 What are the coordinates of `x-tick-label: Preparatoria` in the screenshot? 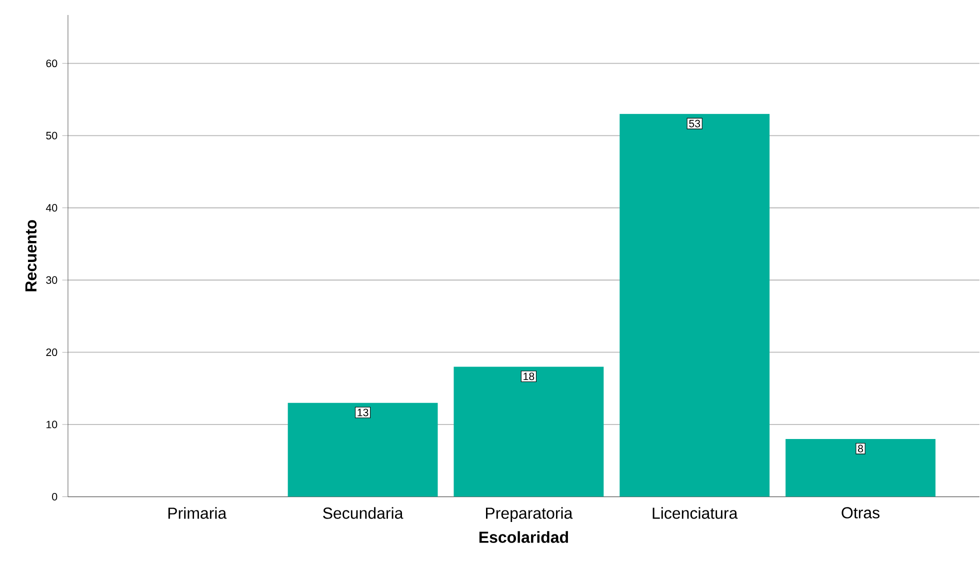 It's located at (529, 514).